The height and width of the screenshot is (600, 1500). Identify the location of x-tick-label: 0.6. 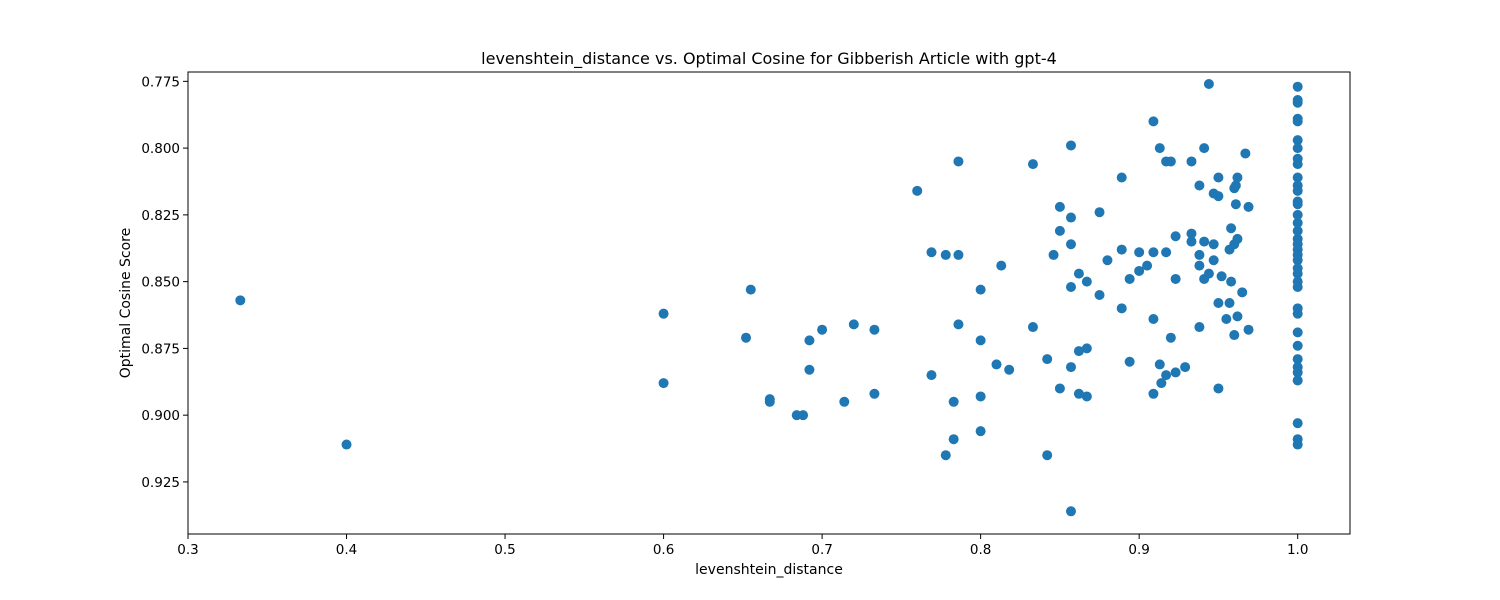
(663, 550).